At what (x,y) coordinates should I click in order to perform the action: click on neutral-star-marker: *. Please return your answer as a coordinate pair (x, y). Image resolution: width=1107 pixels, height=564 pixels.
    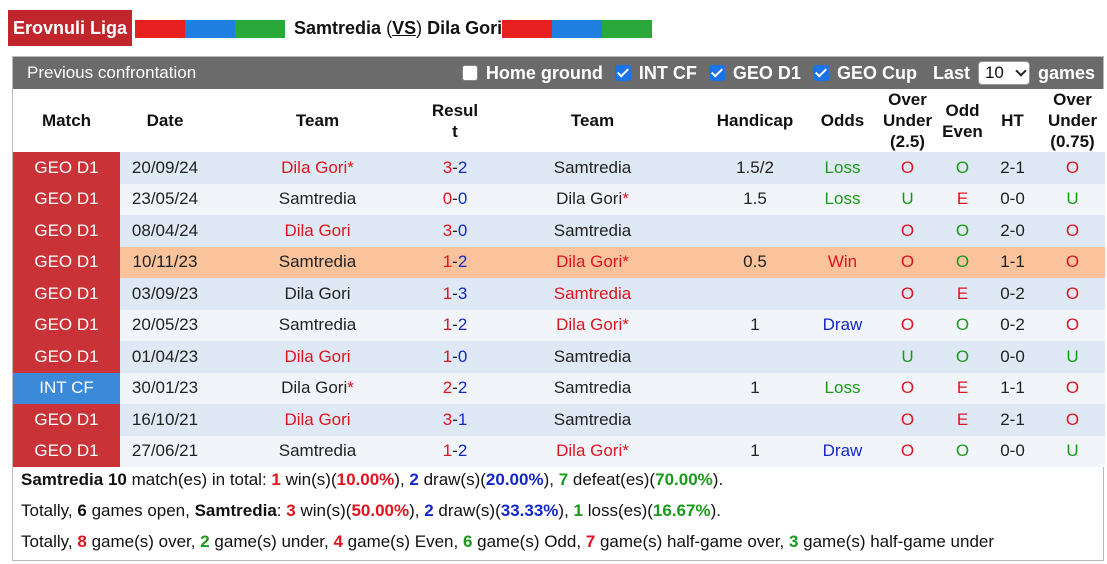
    Looking at the image, I should click on (625, 325).